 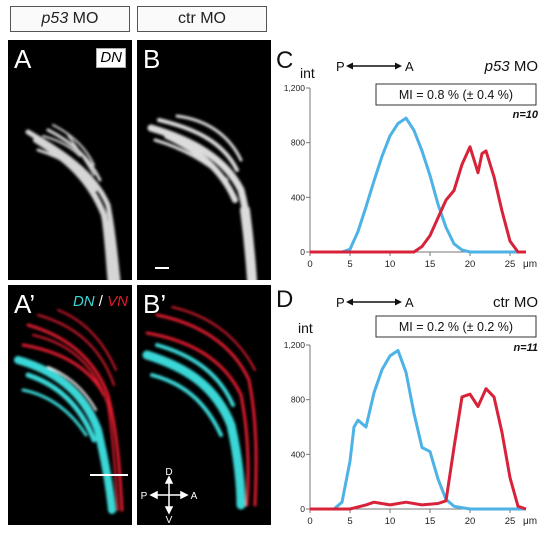 I want to click on n-text: n=11, so click(x=525, y=348).